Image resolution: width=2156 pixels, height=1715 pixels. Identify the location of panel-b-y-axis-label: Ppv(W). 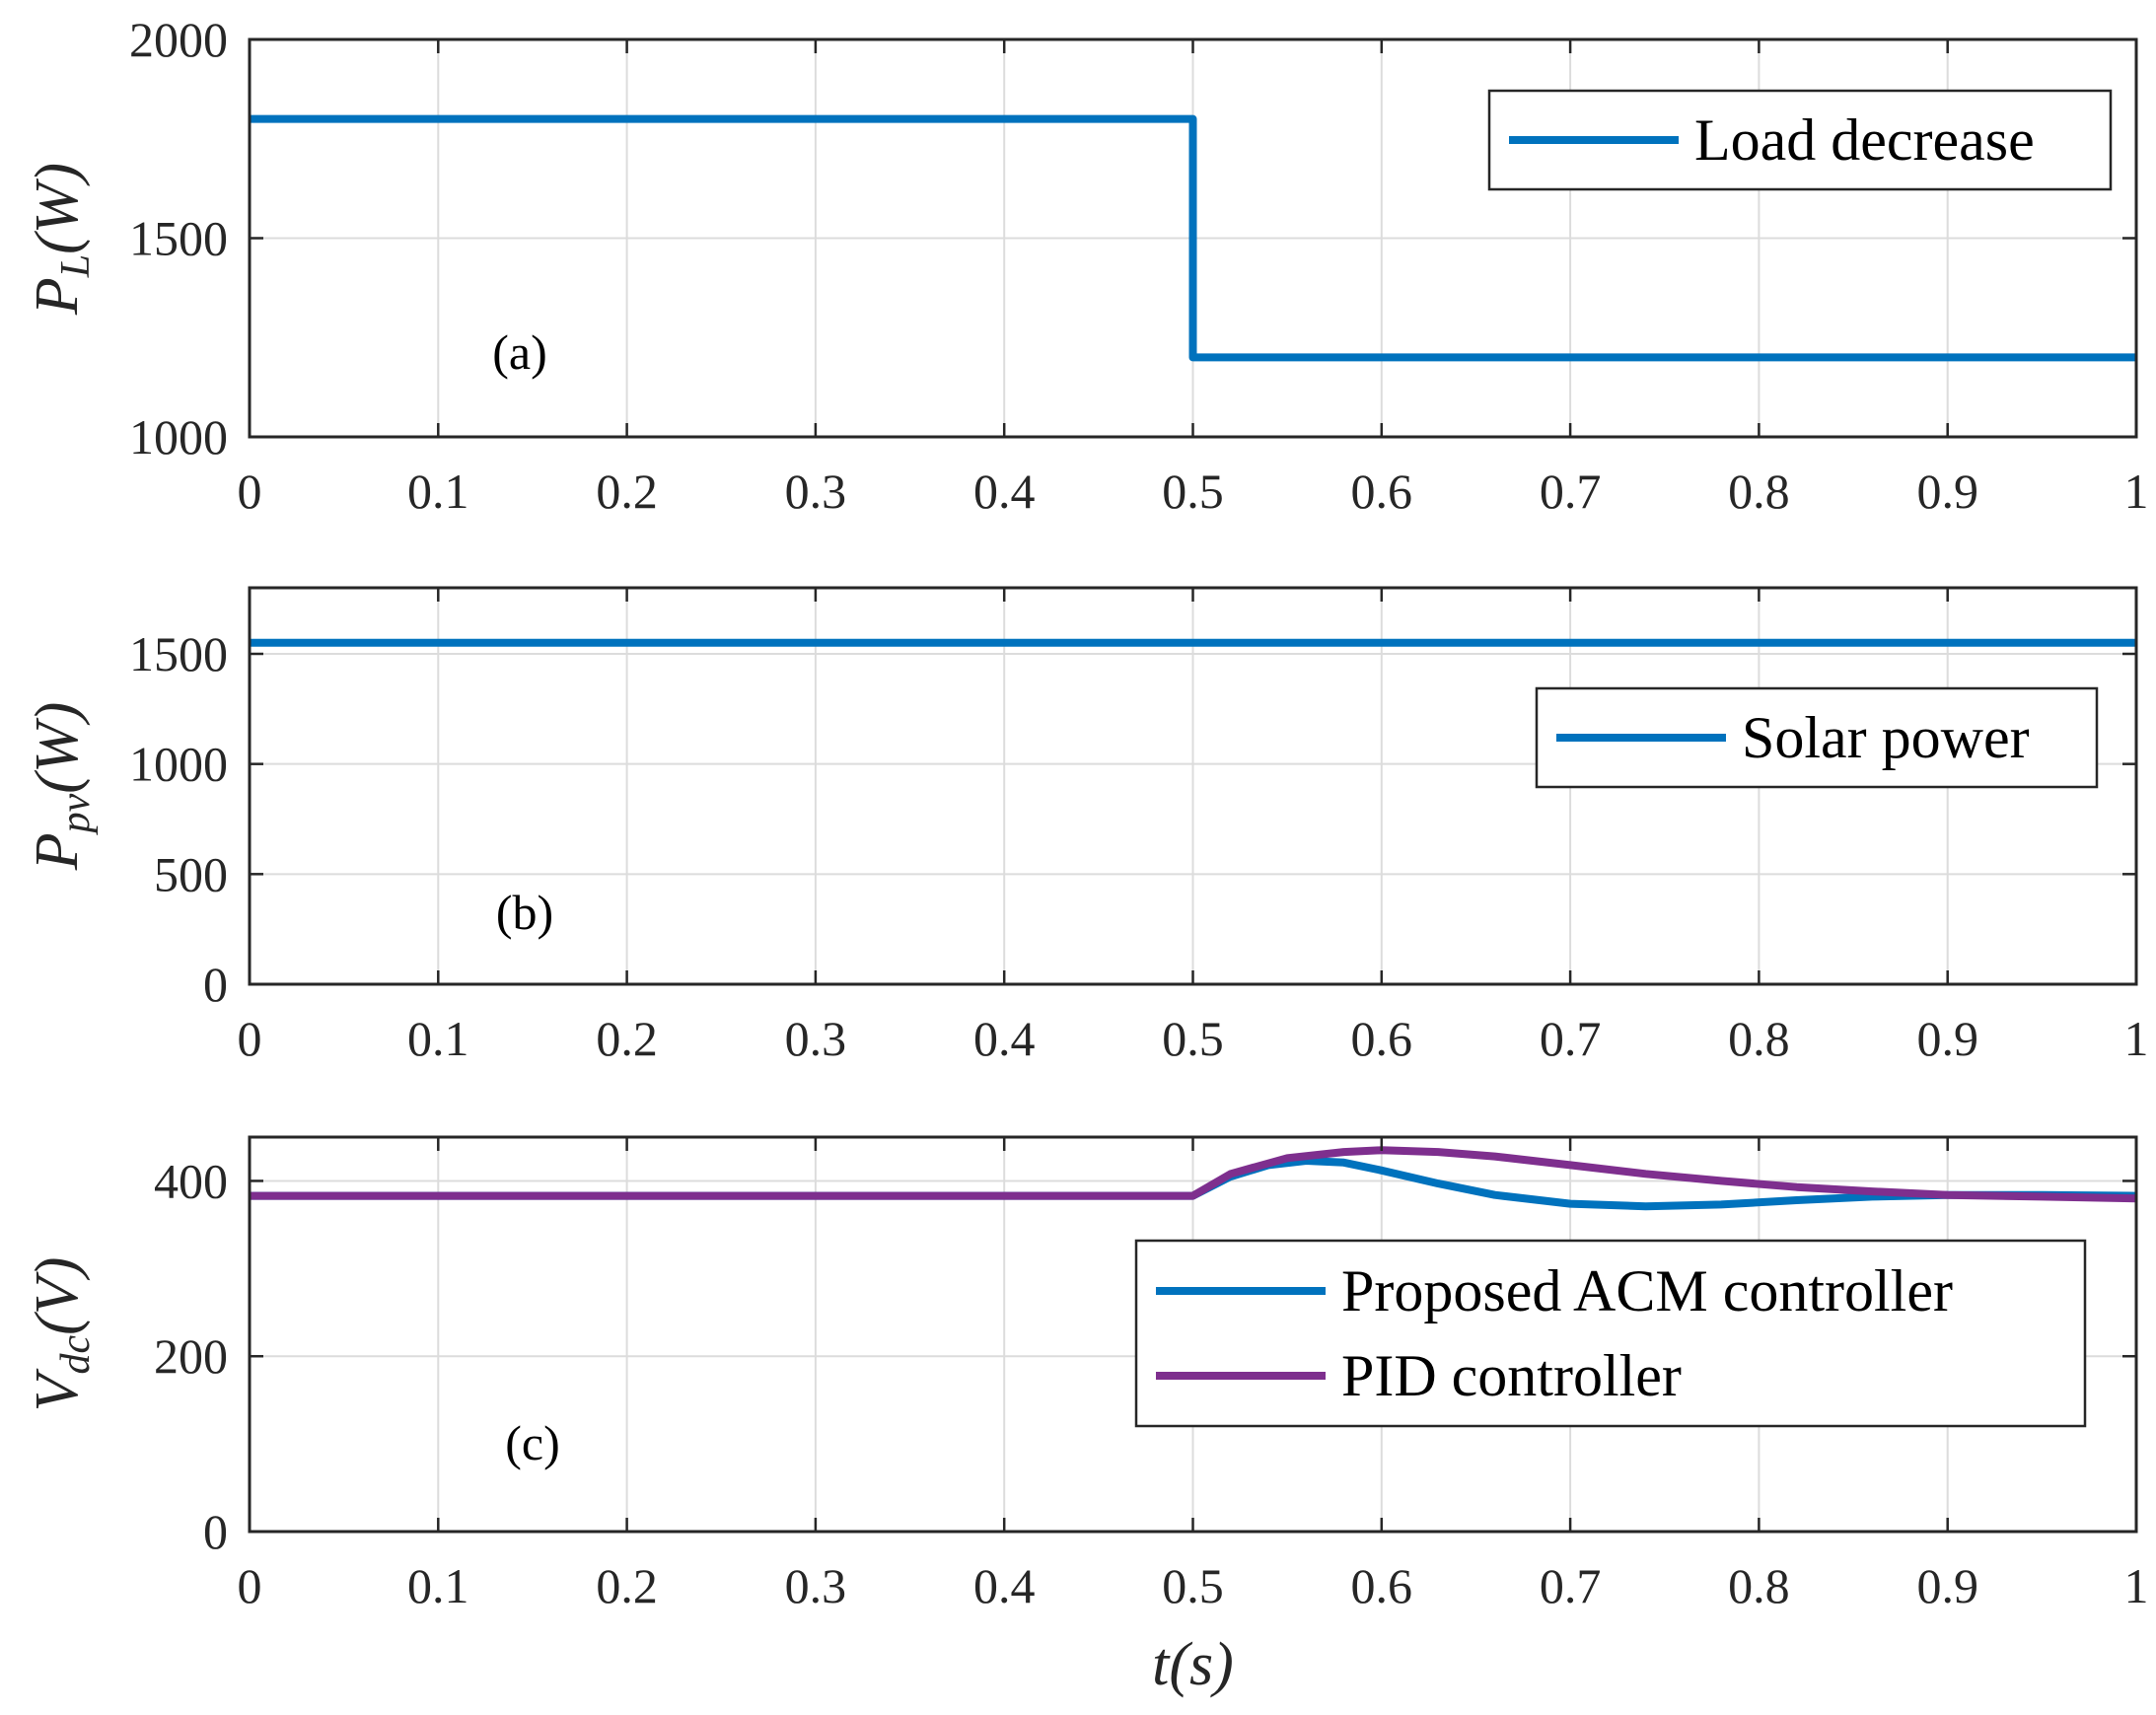
(61, 786).